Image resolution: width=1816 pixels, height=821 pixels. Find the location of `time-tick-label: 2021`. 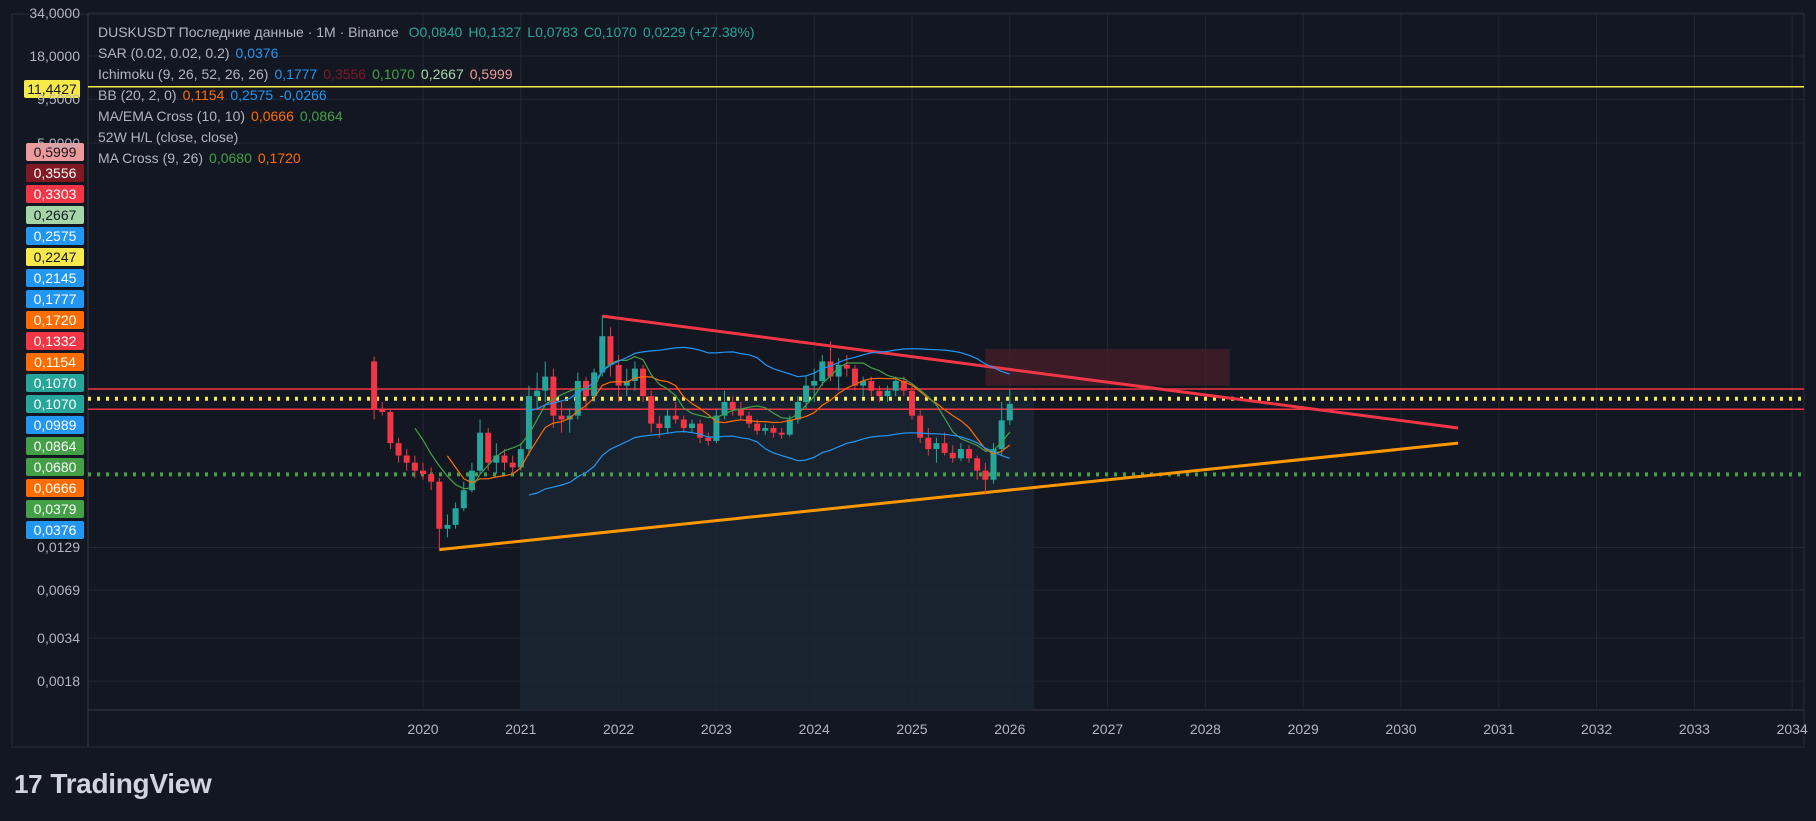

time-tick-label: 2021 is located at coordinates (521, 729).